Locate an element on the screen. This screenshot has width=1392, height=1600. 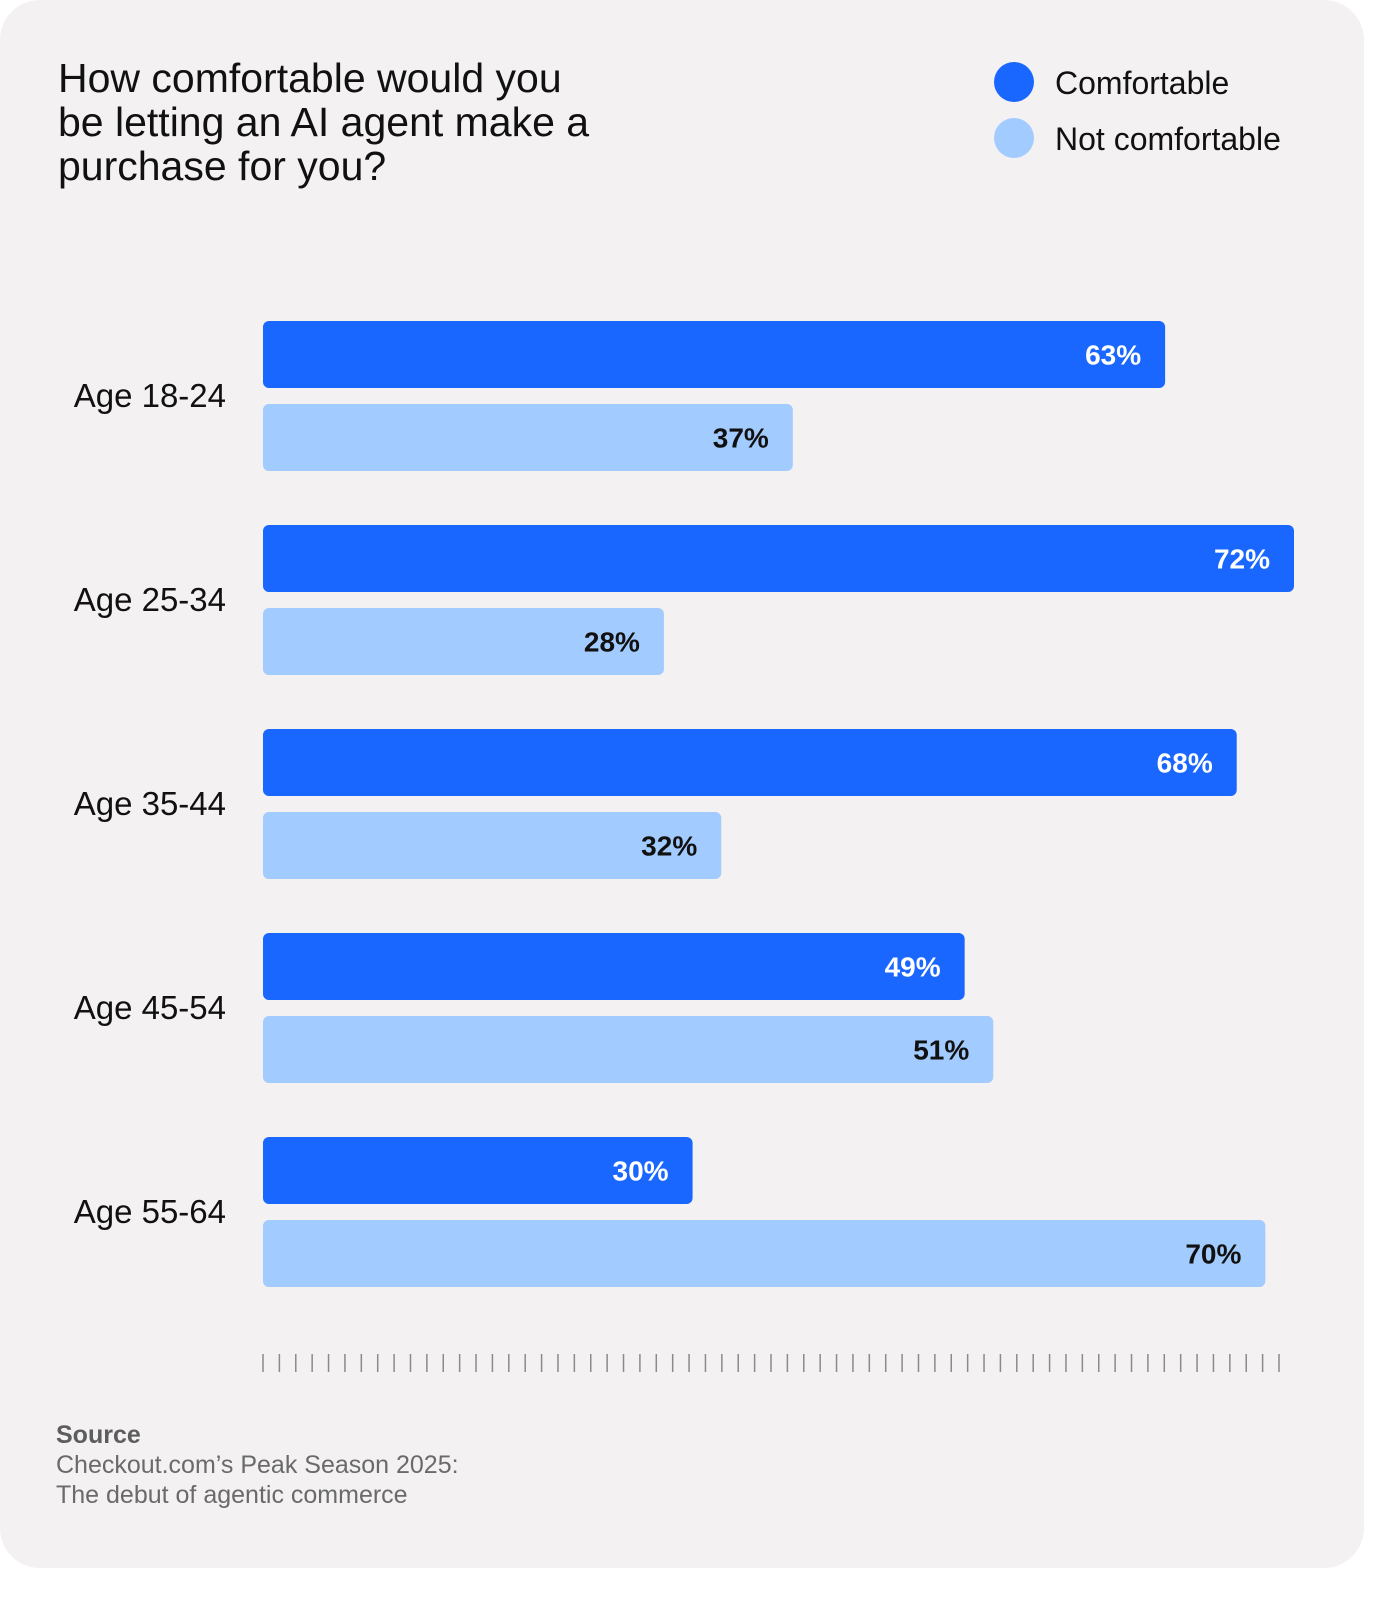
value-label-comfortable-age-55-64: 30% is located at coordinates (641, 1171).